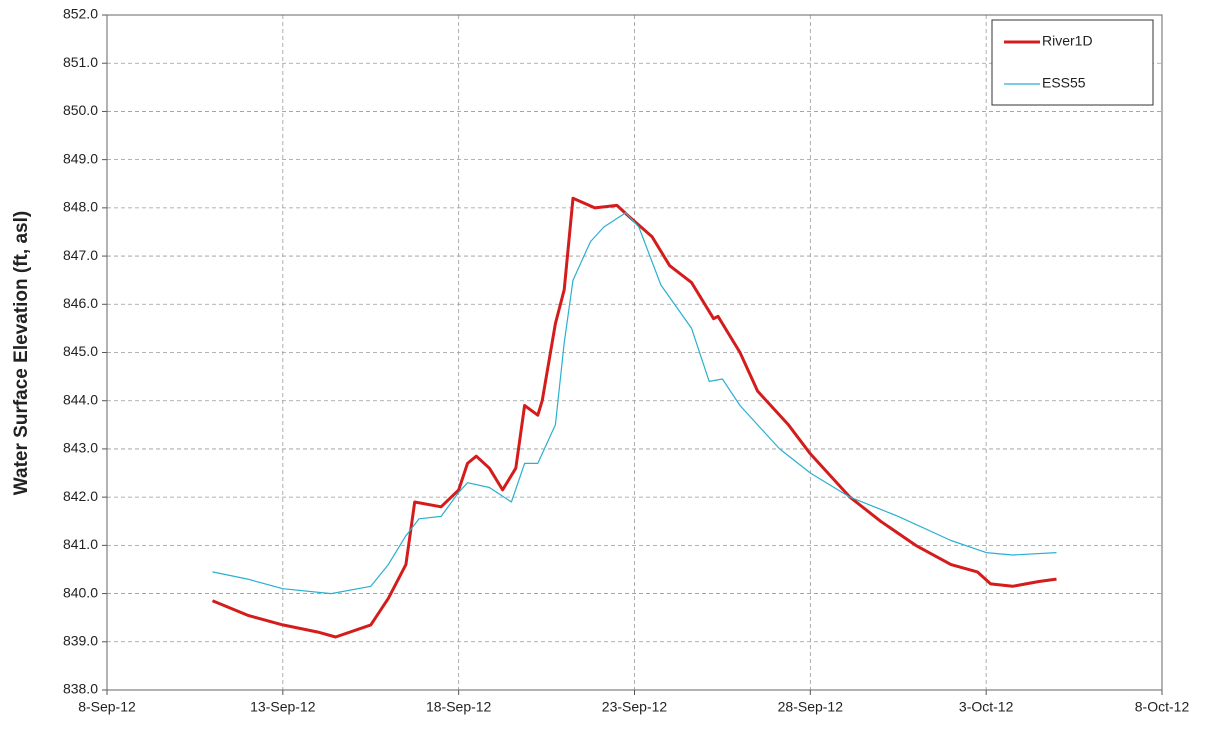  I want to click on y-tick-label: 847.0, so click(80, 255).